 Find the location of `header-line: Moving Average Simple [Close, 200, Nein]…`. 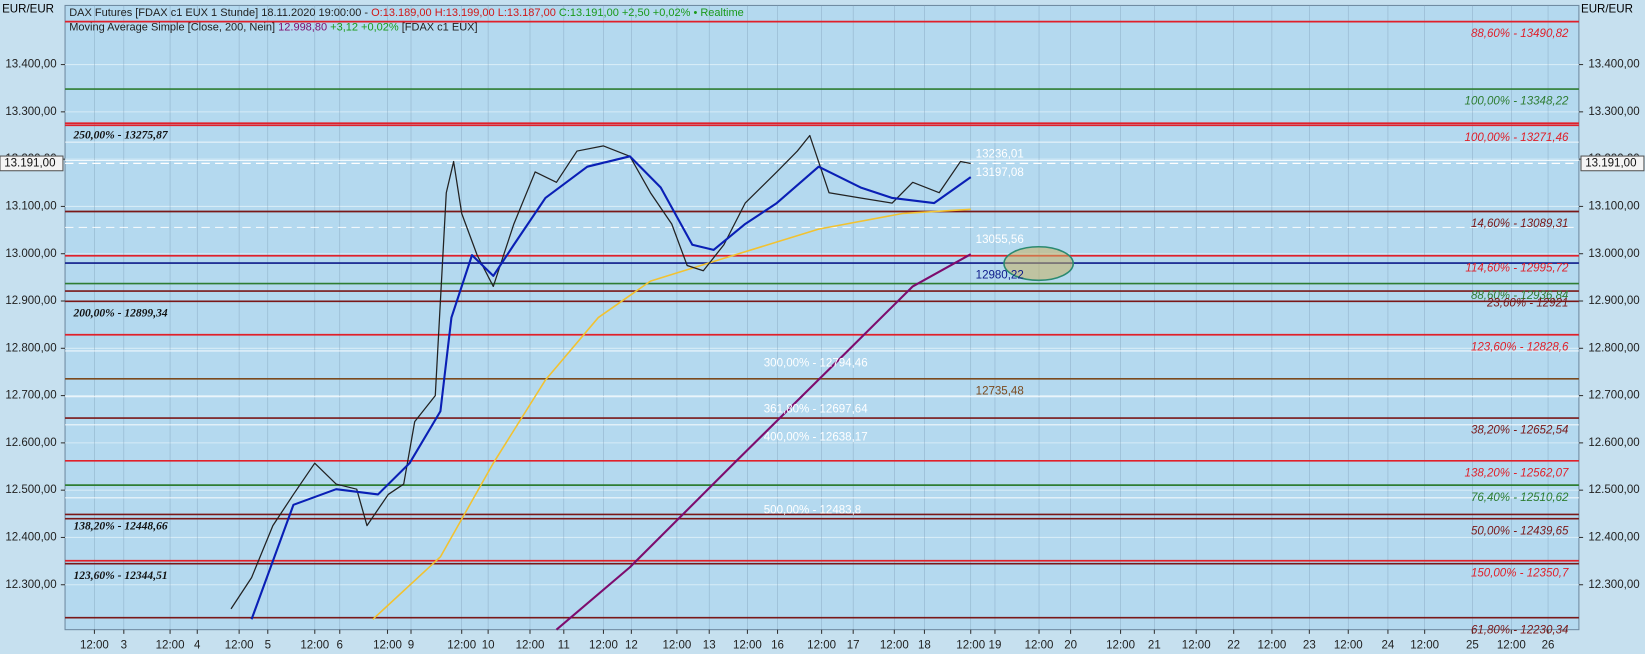

header-line: Moving Average Simple [Close, 200, Nein]… is located at coordinates (273, 27).